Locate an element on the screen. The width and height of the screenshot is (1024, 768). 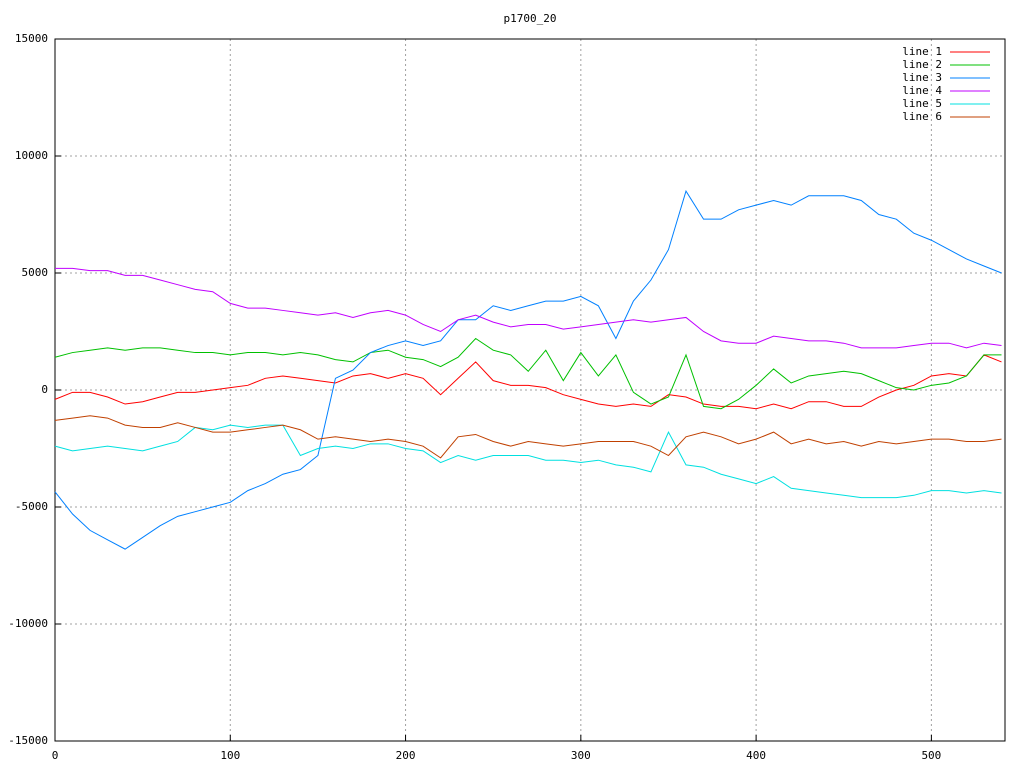
y-tick-label: 10000 is located at coordinates (31, 155).